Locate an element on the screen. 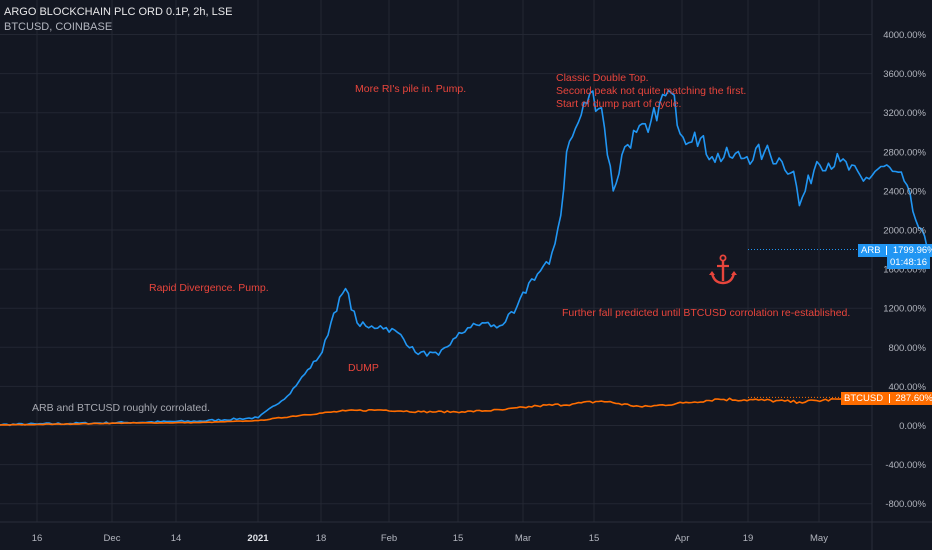  arb-timer: 01:48:16 is located at coordinates (908, 262).